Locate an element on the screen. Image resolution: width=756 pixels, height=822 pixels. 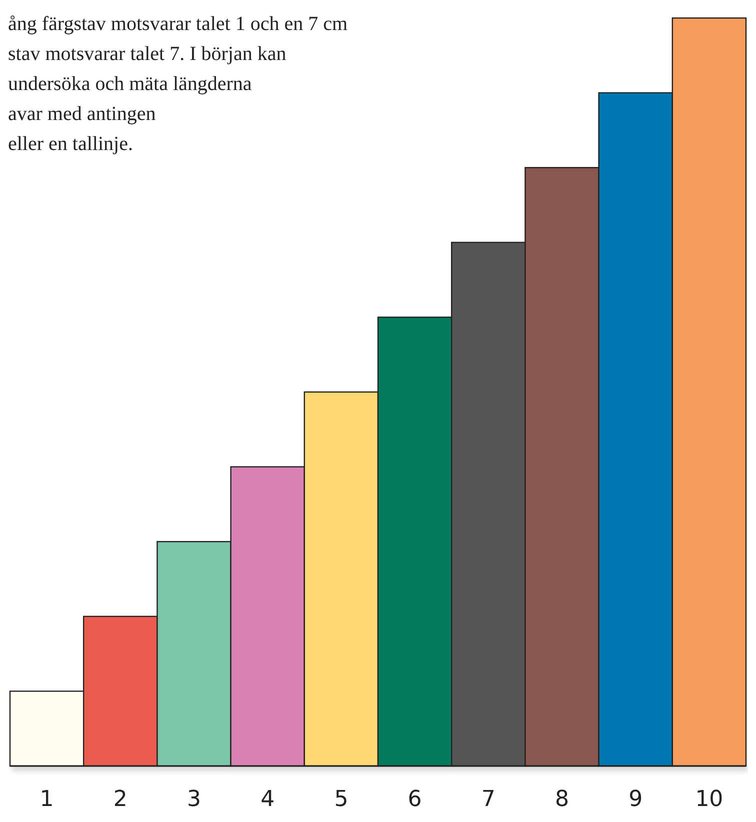
annotation: eller en tallinje. is located at coordinates (70, 144).